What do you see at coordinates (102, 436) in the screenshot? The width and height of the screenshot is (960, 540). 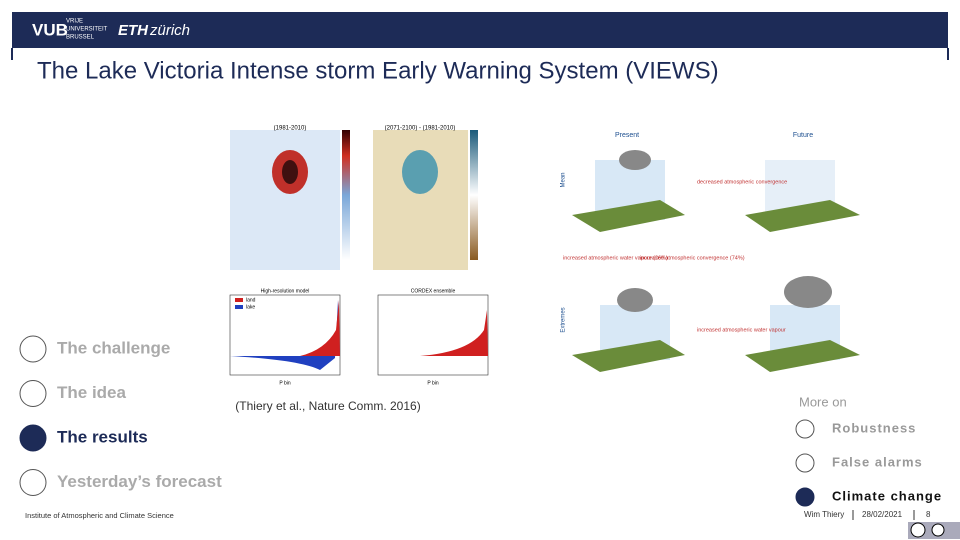 I see `nav-item: The results` at bounding box center [102, 436].